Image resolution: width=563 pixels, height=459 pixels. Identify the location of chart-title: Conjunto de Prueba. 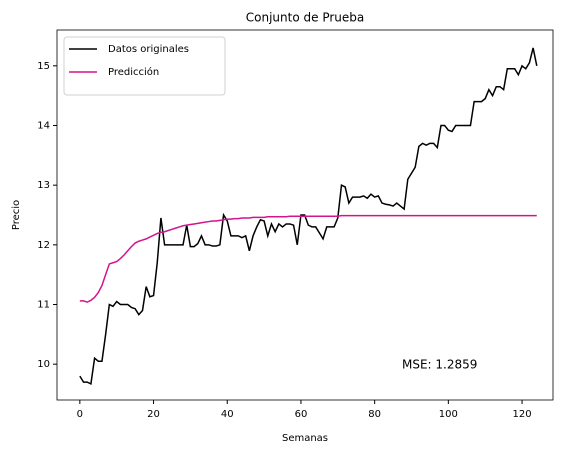
(305, 18).